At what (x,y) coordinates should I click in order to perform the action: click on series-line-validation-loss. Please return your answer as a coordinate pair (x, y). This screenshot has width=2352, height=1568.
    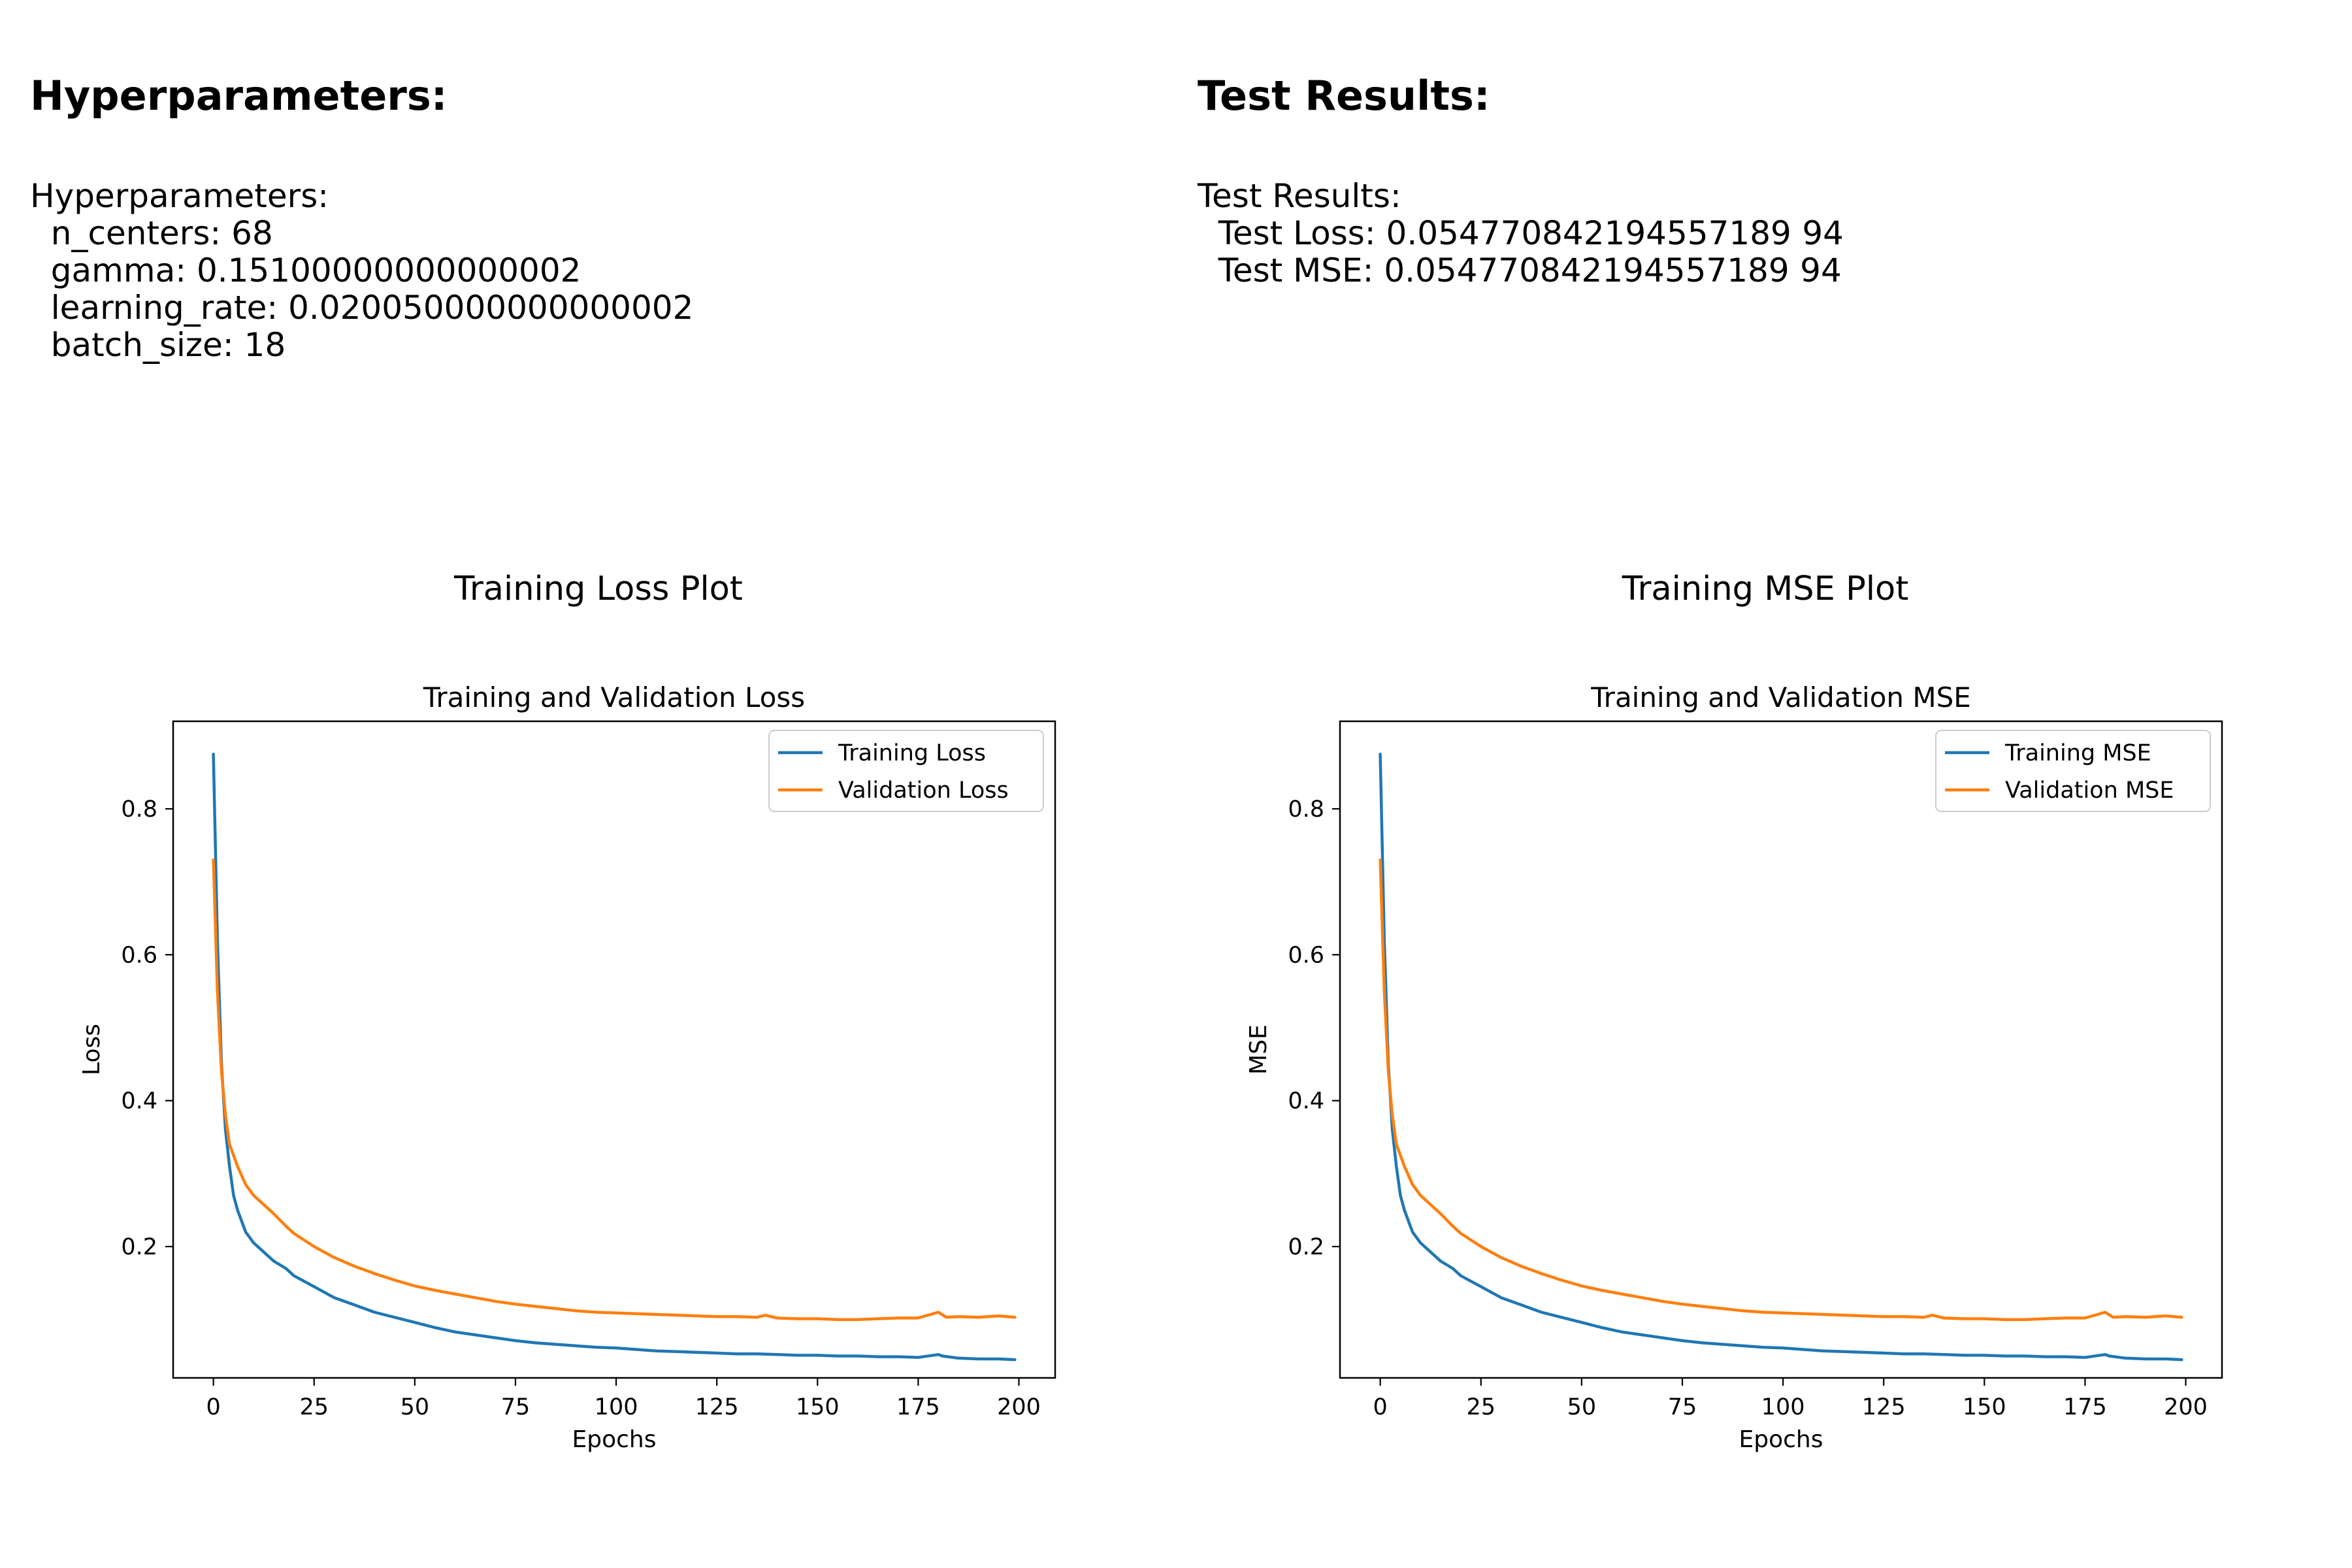
    Looking at the image, I should click on (614, 1089).